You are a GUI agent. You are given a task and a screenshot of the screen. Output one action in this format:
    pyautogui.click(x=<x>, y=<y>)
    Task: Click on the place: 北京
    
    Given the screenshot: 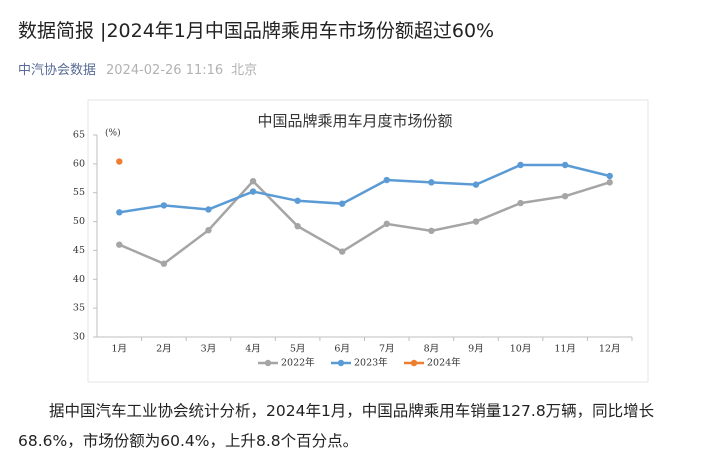 What is the action you would take?
    pyautogui.click(x=244, y=70)
    